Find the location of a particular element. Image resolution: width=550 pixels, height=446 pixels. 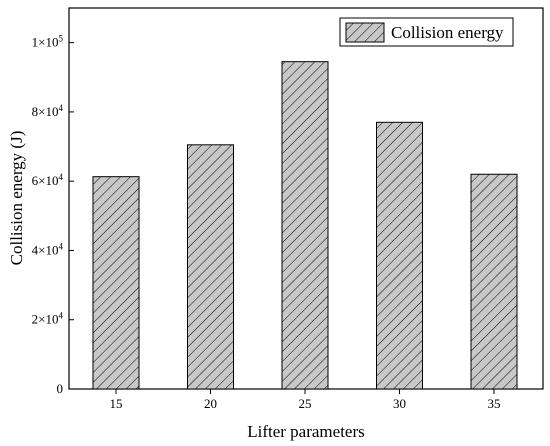

legend-label: Collision energy is located at coordinates (447, 32).